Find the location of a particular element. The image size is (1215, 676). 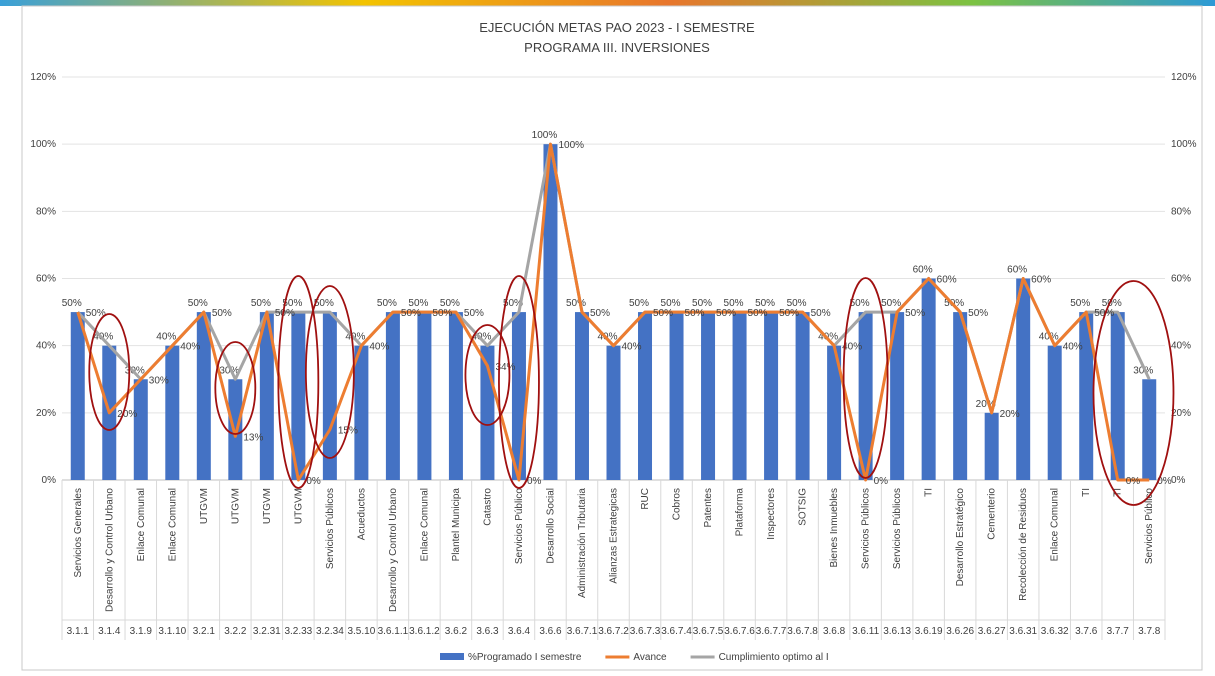

x-tick-label: Desarrollo Estratégico is located at coordinates (960, 537).